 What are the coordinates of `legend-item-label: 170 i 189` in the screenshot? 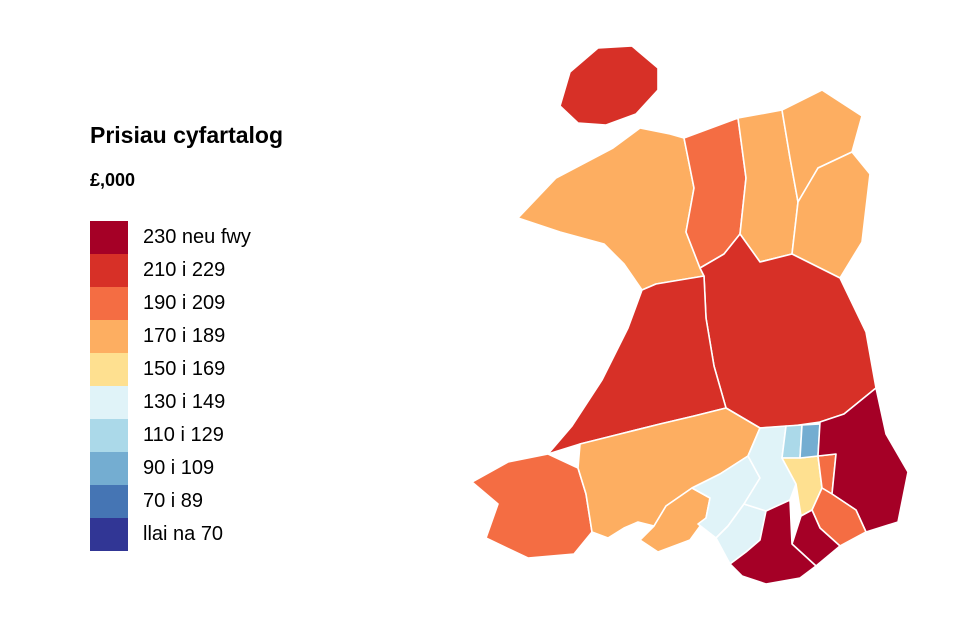 It's located at (184, 336).